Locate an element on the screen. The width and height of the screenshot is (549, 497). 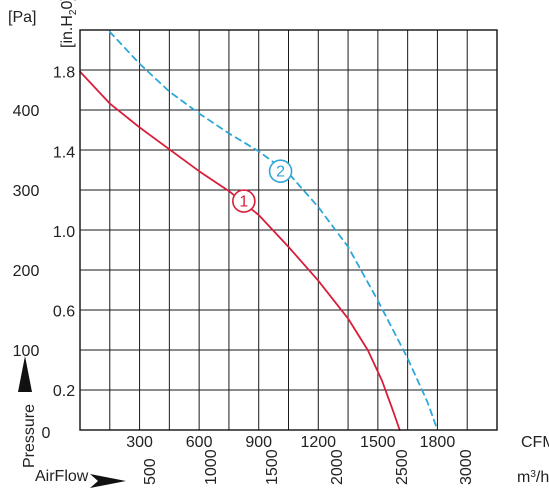
m3h-tick-label: 3000 is located at coordinates (466, 467).